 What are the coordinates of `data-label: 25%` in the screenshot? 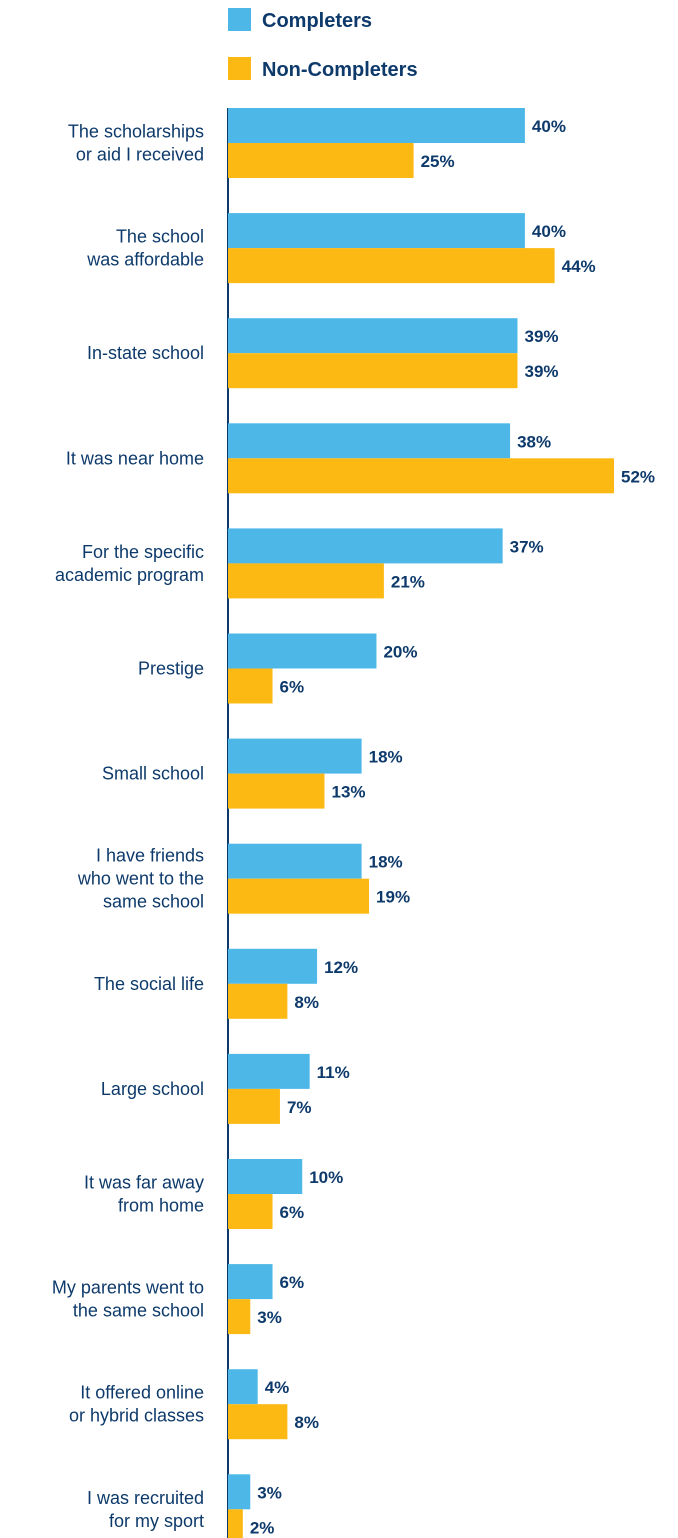 It's located at (438, 161).